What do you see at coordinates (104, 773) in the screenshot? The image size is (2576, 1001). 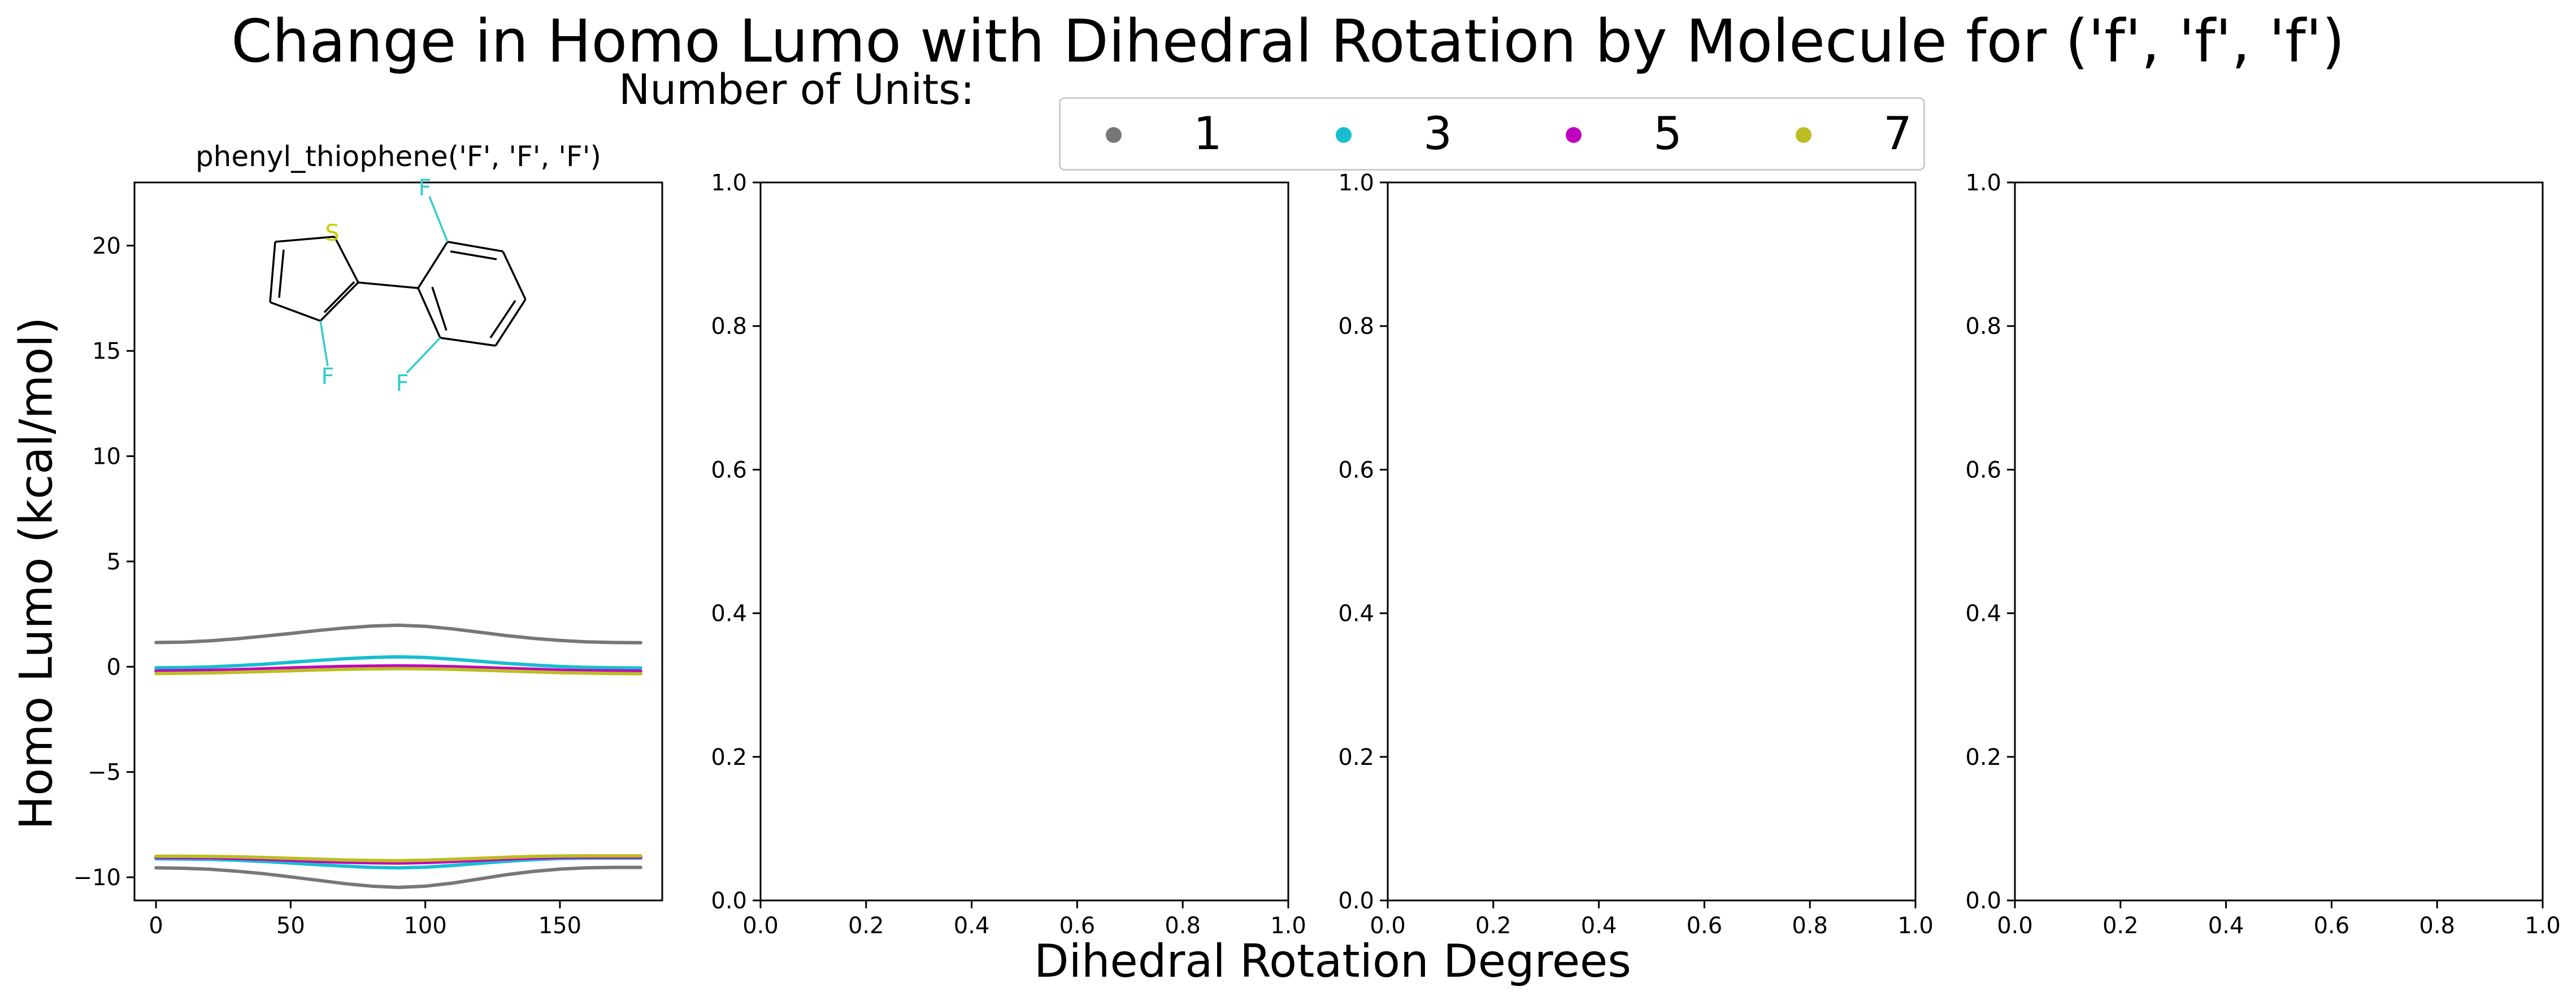 I see `y-tick-label: −5` at bounding box center [104, 773].